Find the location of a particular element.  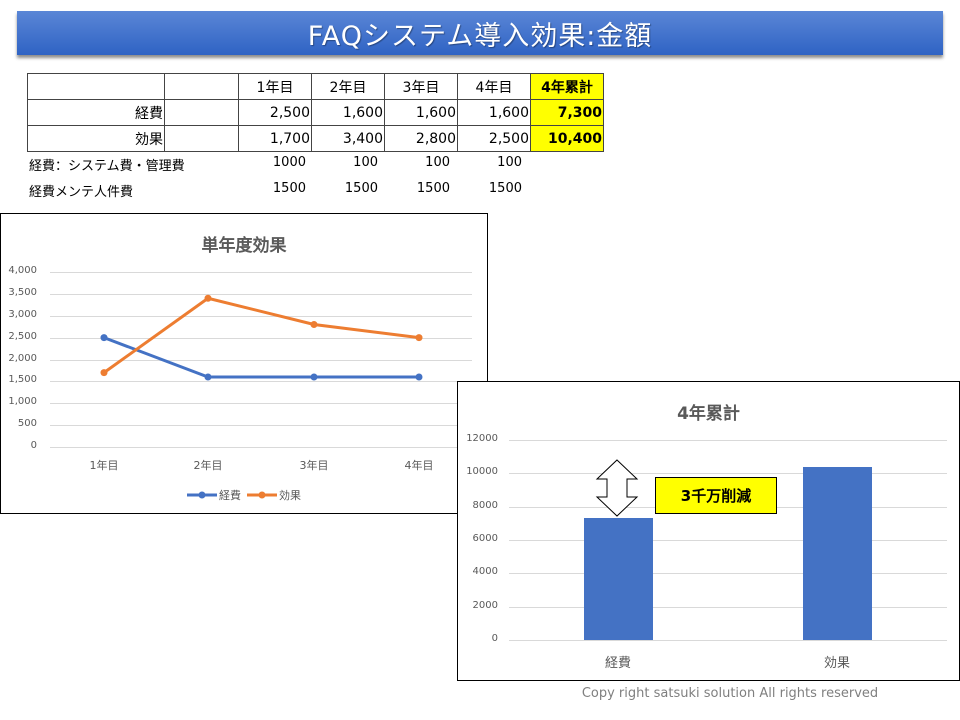

x-tick: 効果 is located at coordinates (836, 663).